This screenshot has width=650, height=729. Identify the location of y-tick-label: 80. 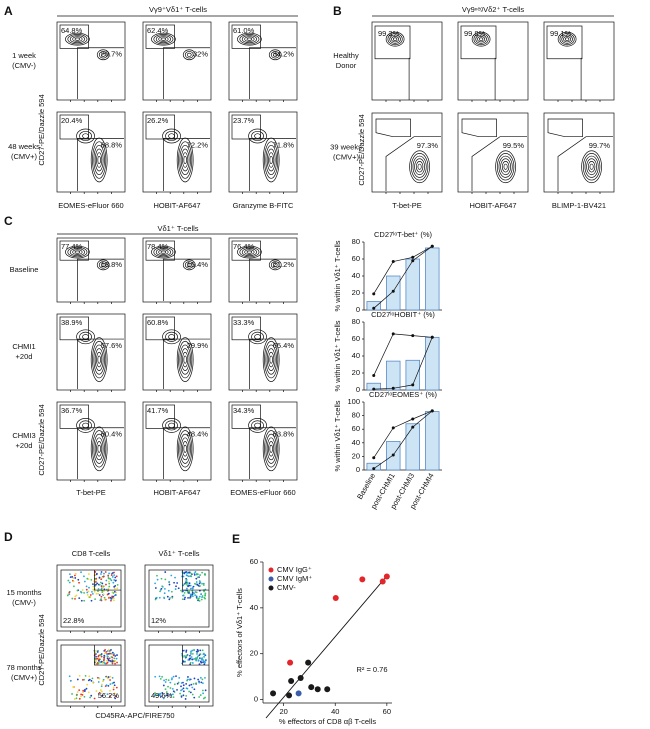
(356, 241).